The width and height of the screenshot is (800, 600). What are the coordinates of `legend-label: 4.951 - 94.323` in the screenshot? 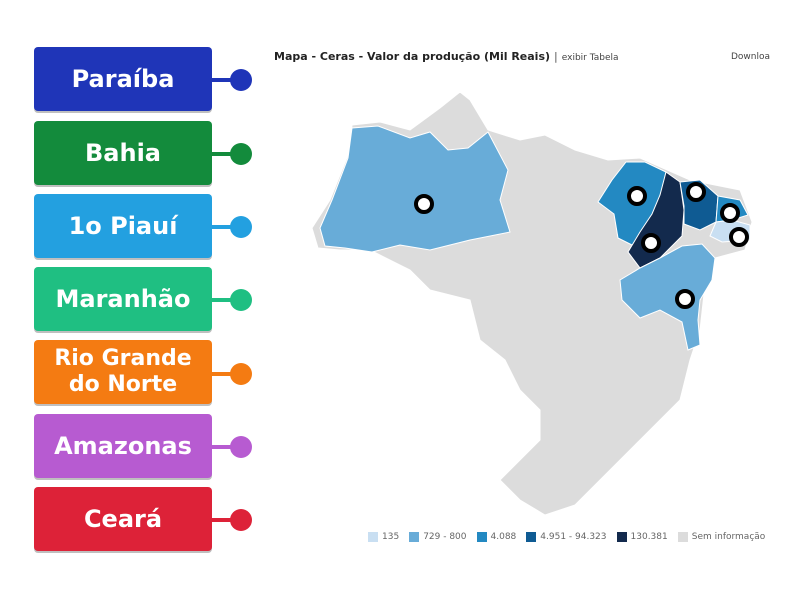 It's located at (573, 537).